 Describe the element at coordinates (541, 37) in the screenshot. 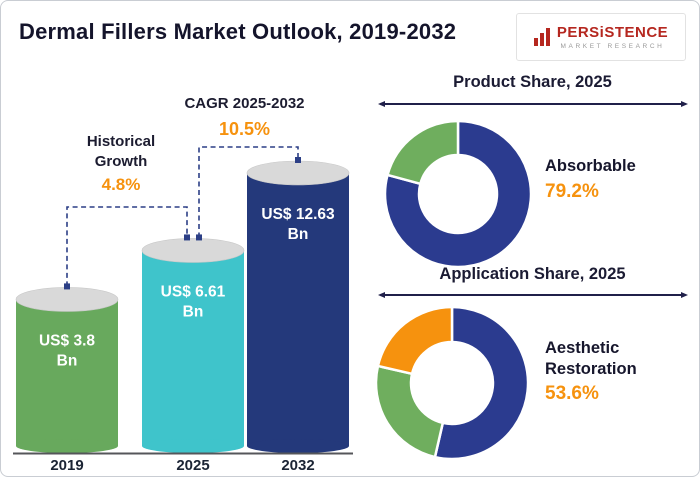

I see `logo-bars-icon` at that location.